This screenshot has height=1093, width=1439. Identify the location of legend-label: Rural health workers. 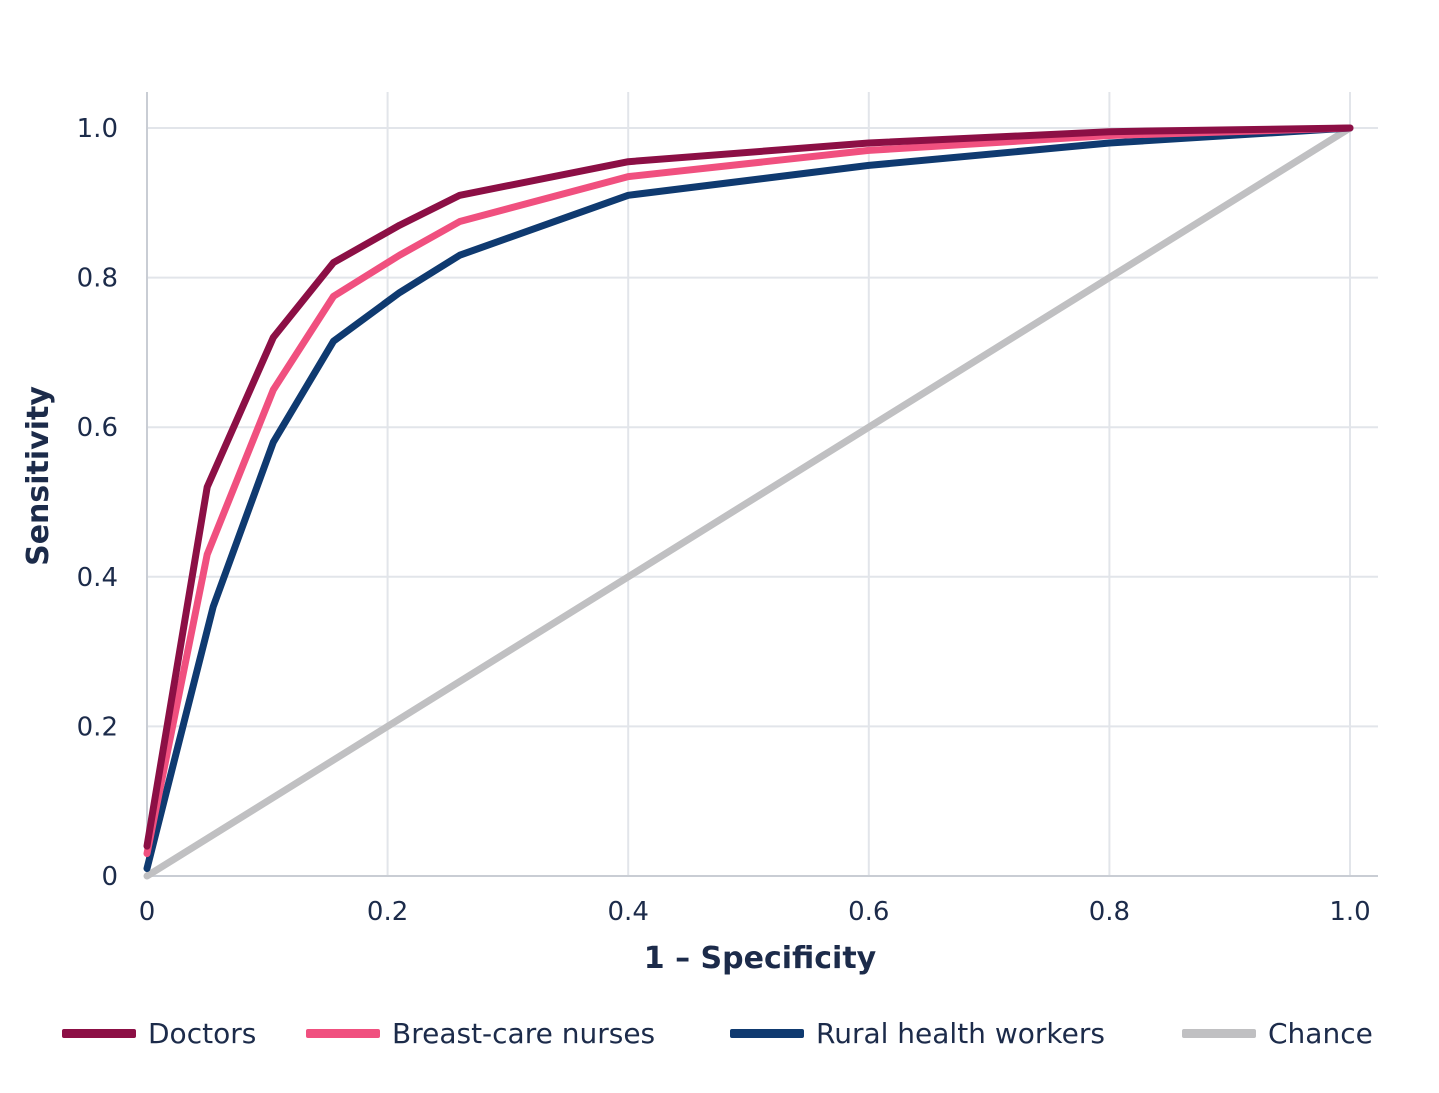
(960, 1033).